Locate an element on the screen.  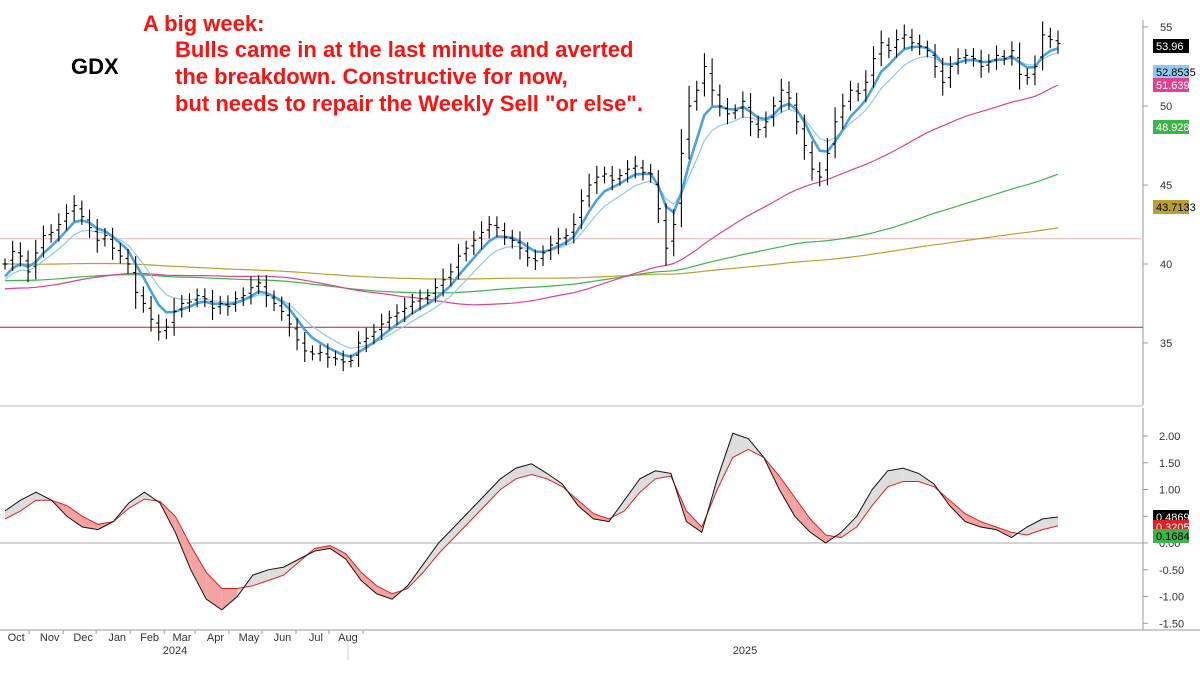
osc-hist-tag: 0.1684 is located at coordinates (1171, 536).